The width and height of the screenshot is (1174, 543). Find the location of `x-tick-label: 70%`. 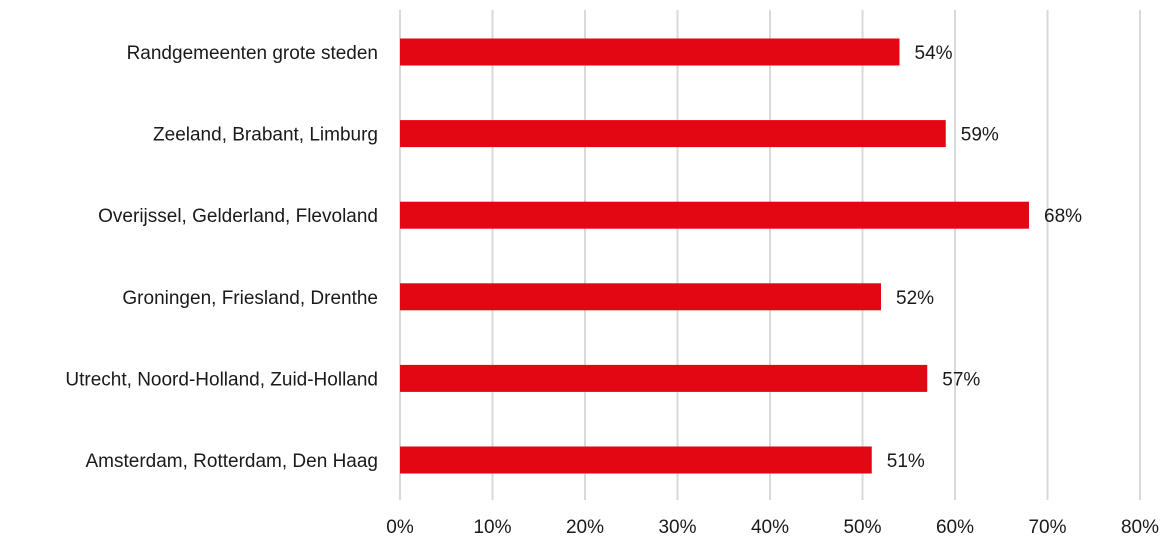

x-tick-label: 70% is located at coordinates (1047, 527).